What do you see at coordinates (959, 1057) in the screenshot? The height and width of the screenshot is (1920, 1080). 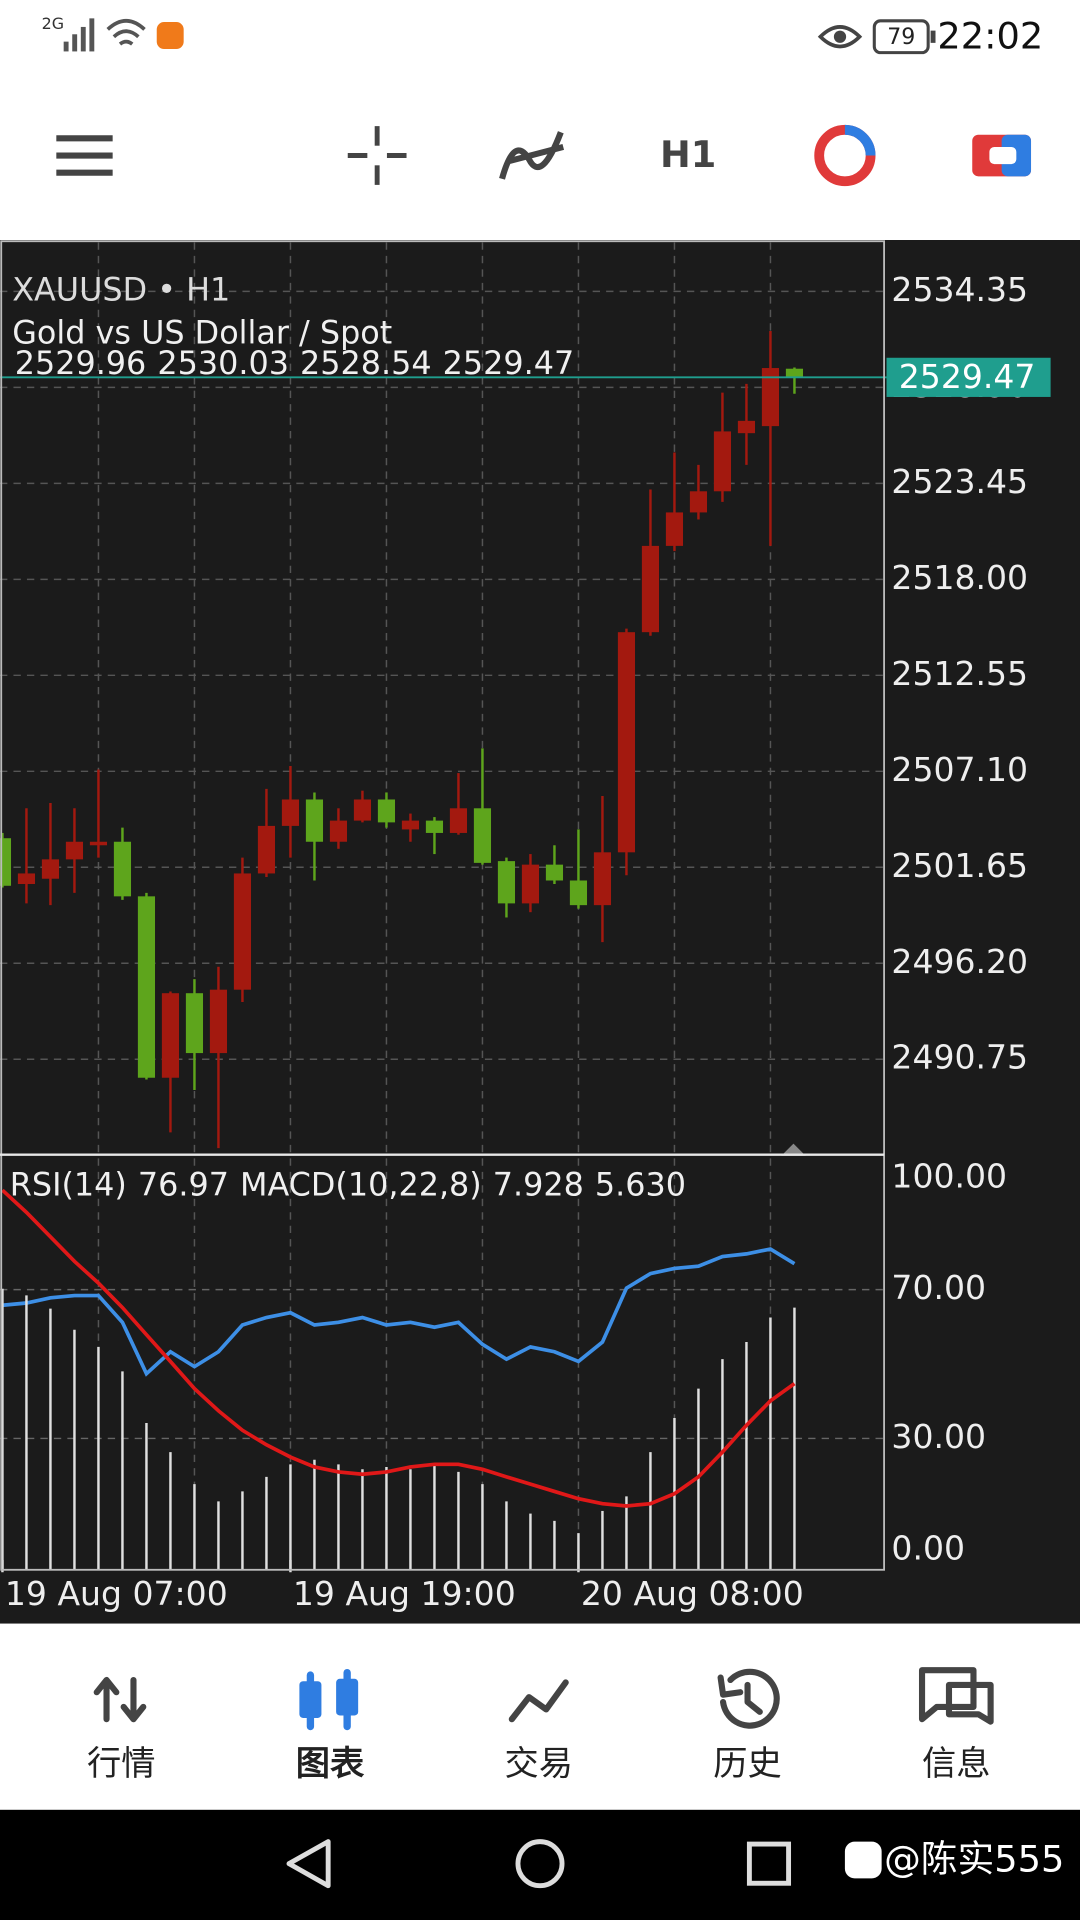 I see `y-tick-label: 2490.75` at bounding box center [959, 1057].